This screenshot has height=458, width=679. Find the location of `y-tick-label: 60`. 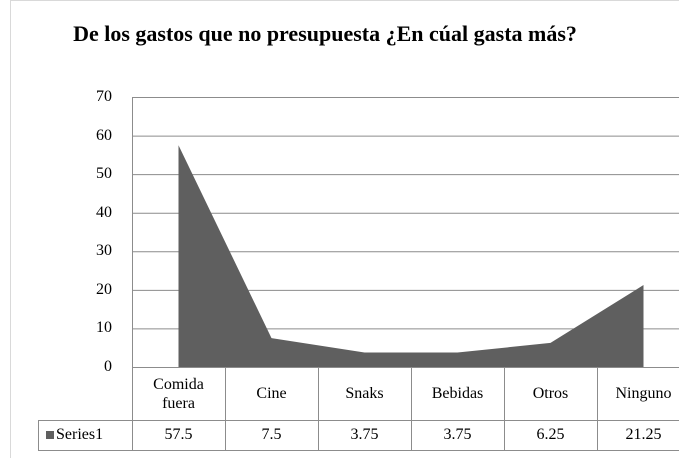

y-tick-label: 60 is located at coordinates (104, 135).